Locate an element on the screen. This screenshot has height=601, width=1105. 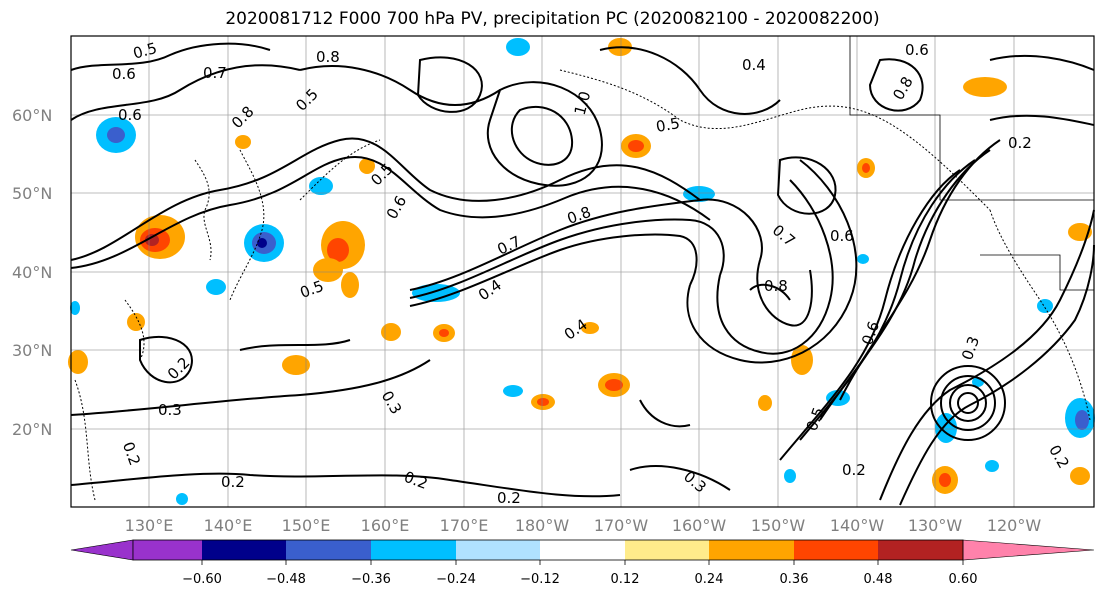
lon-label: 170°E is located at coordinates (464, 525).